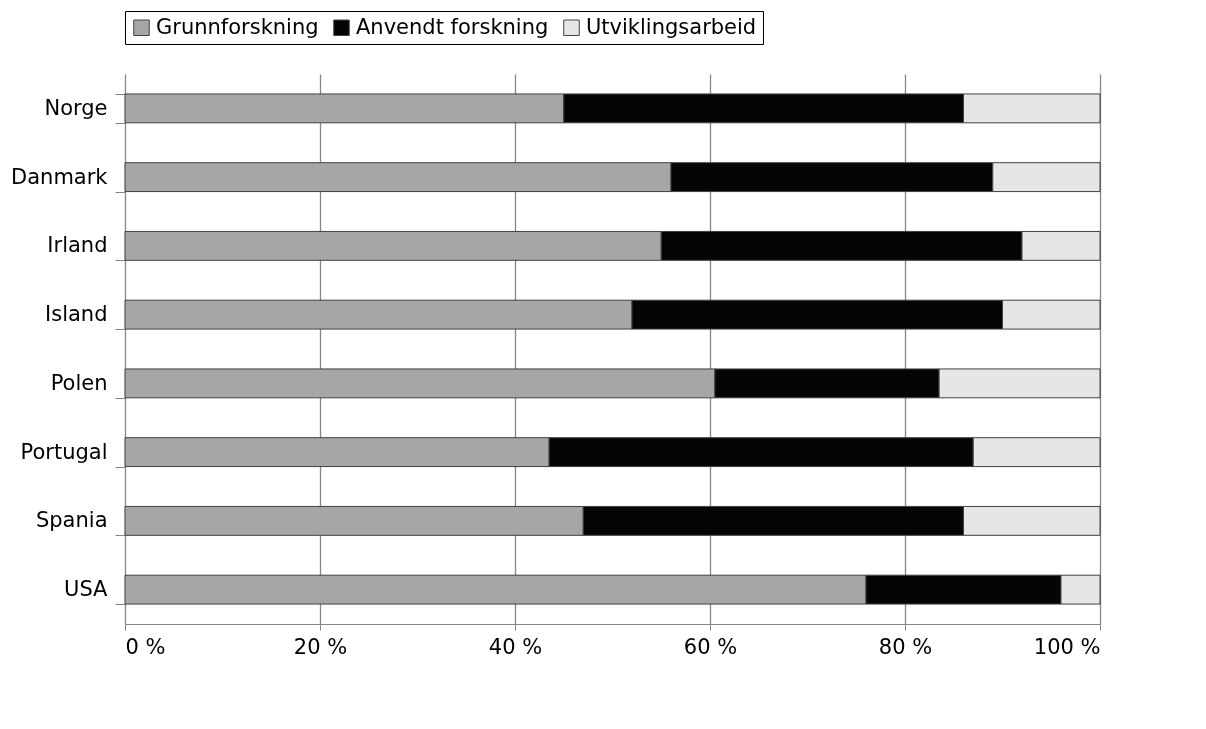 This screenshot has height=729, width=1206. I want to click on x-tick-label: 40 %, so click(515, 646).